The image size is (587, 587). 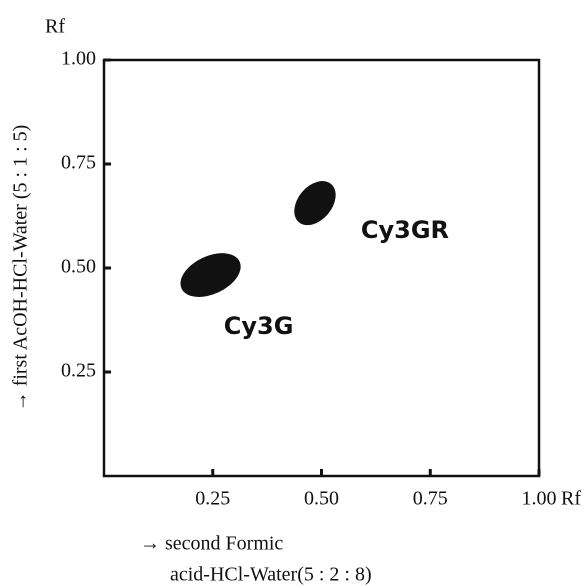 What do you see at coordinates (78, 163) in the screenshot?
I see `y-tick-label: 0.75` at bounding box center [78, 163].